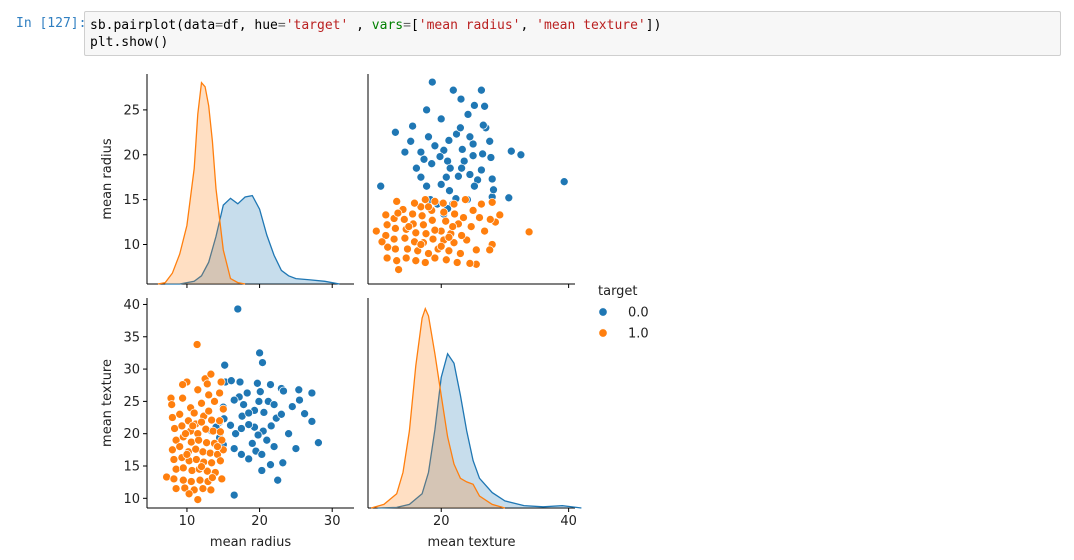 The width and height of the screenshot is (1074, 560). Describe the element at coordinates (591, 25) in the screenshot. I see `code-token: 'mean texture'` at that location.